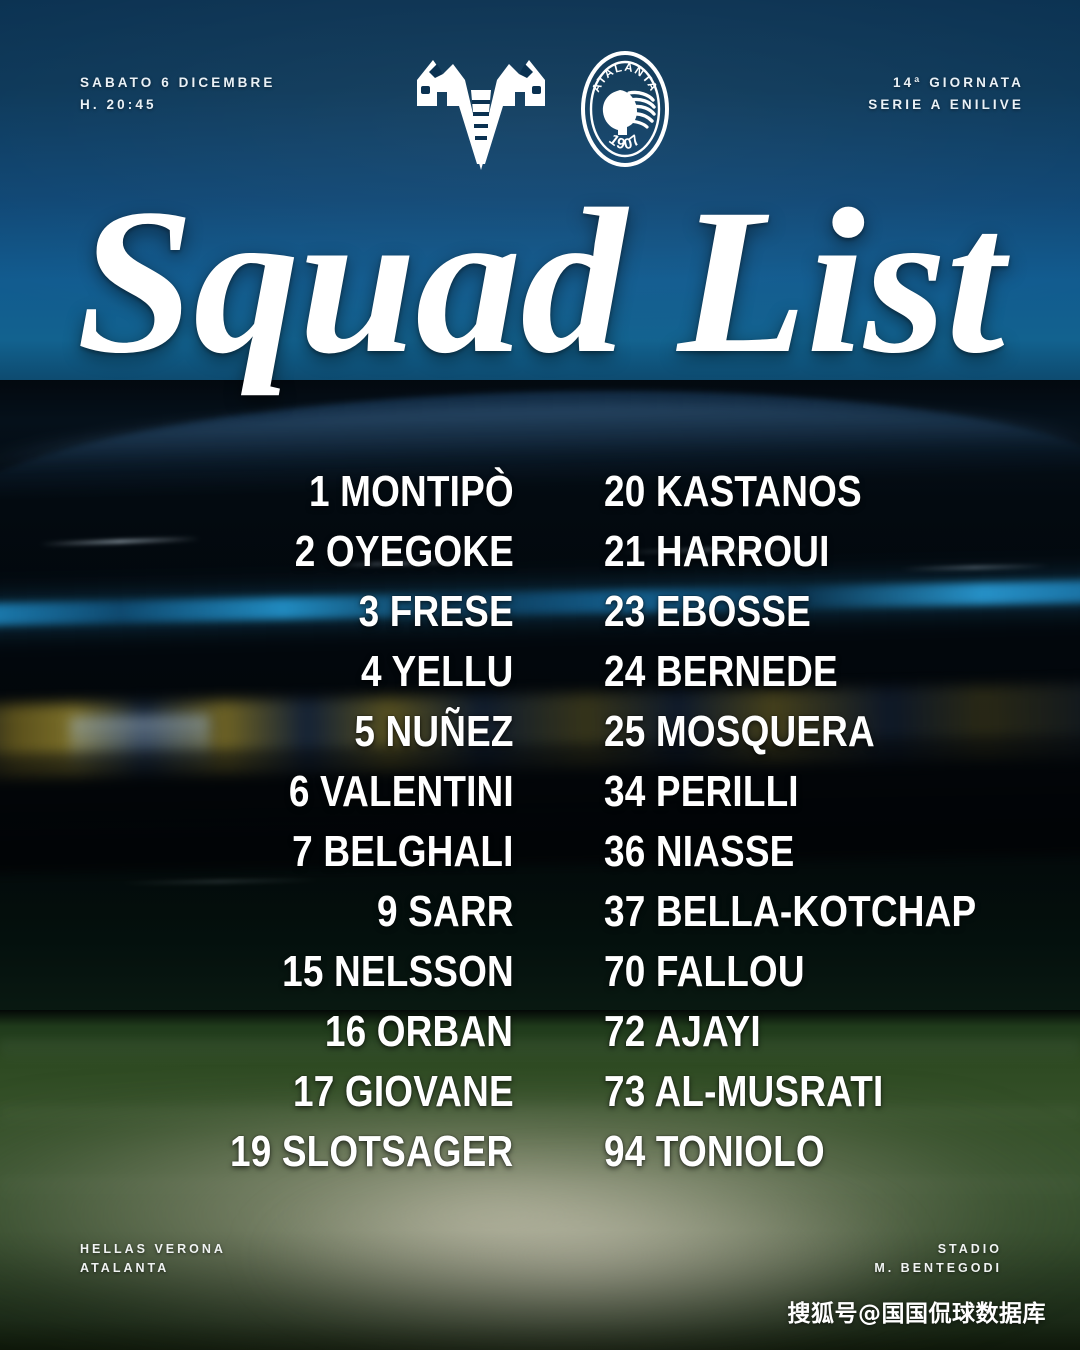  I want to click on player-row: 73 AL-MUSRATI, so click(743, 1091).